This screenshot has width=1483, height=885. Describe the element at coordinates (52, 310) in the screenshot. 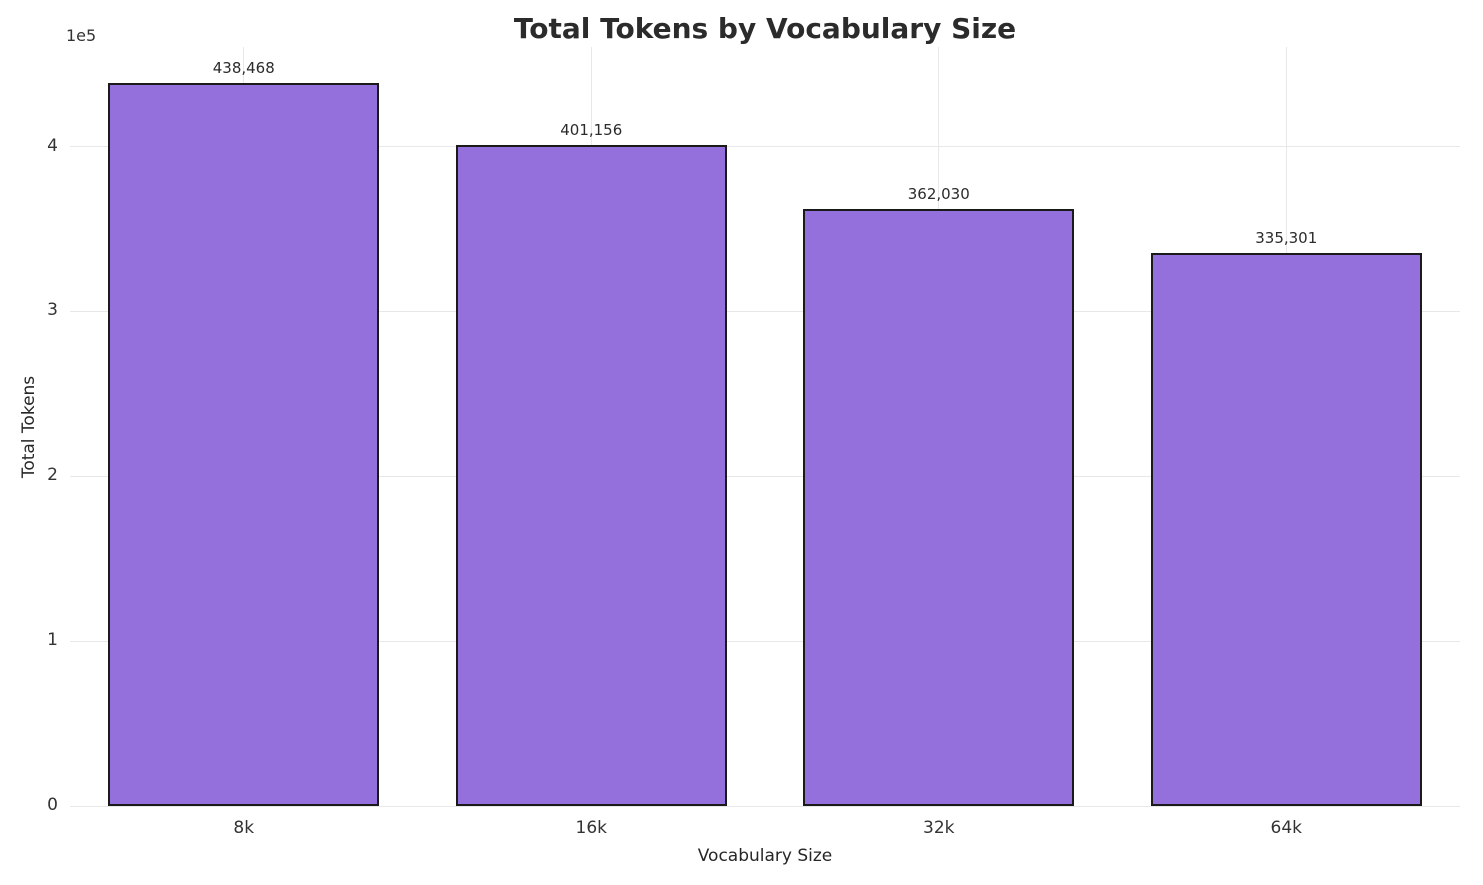

I see `y-tick-label: 3` at that location.